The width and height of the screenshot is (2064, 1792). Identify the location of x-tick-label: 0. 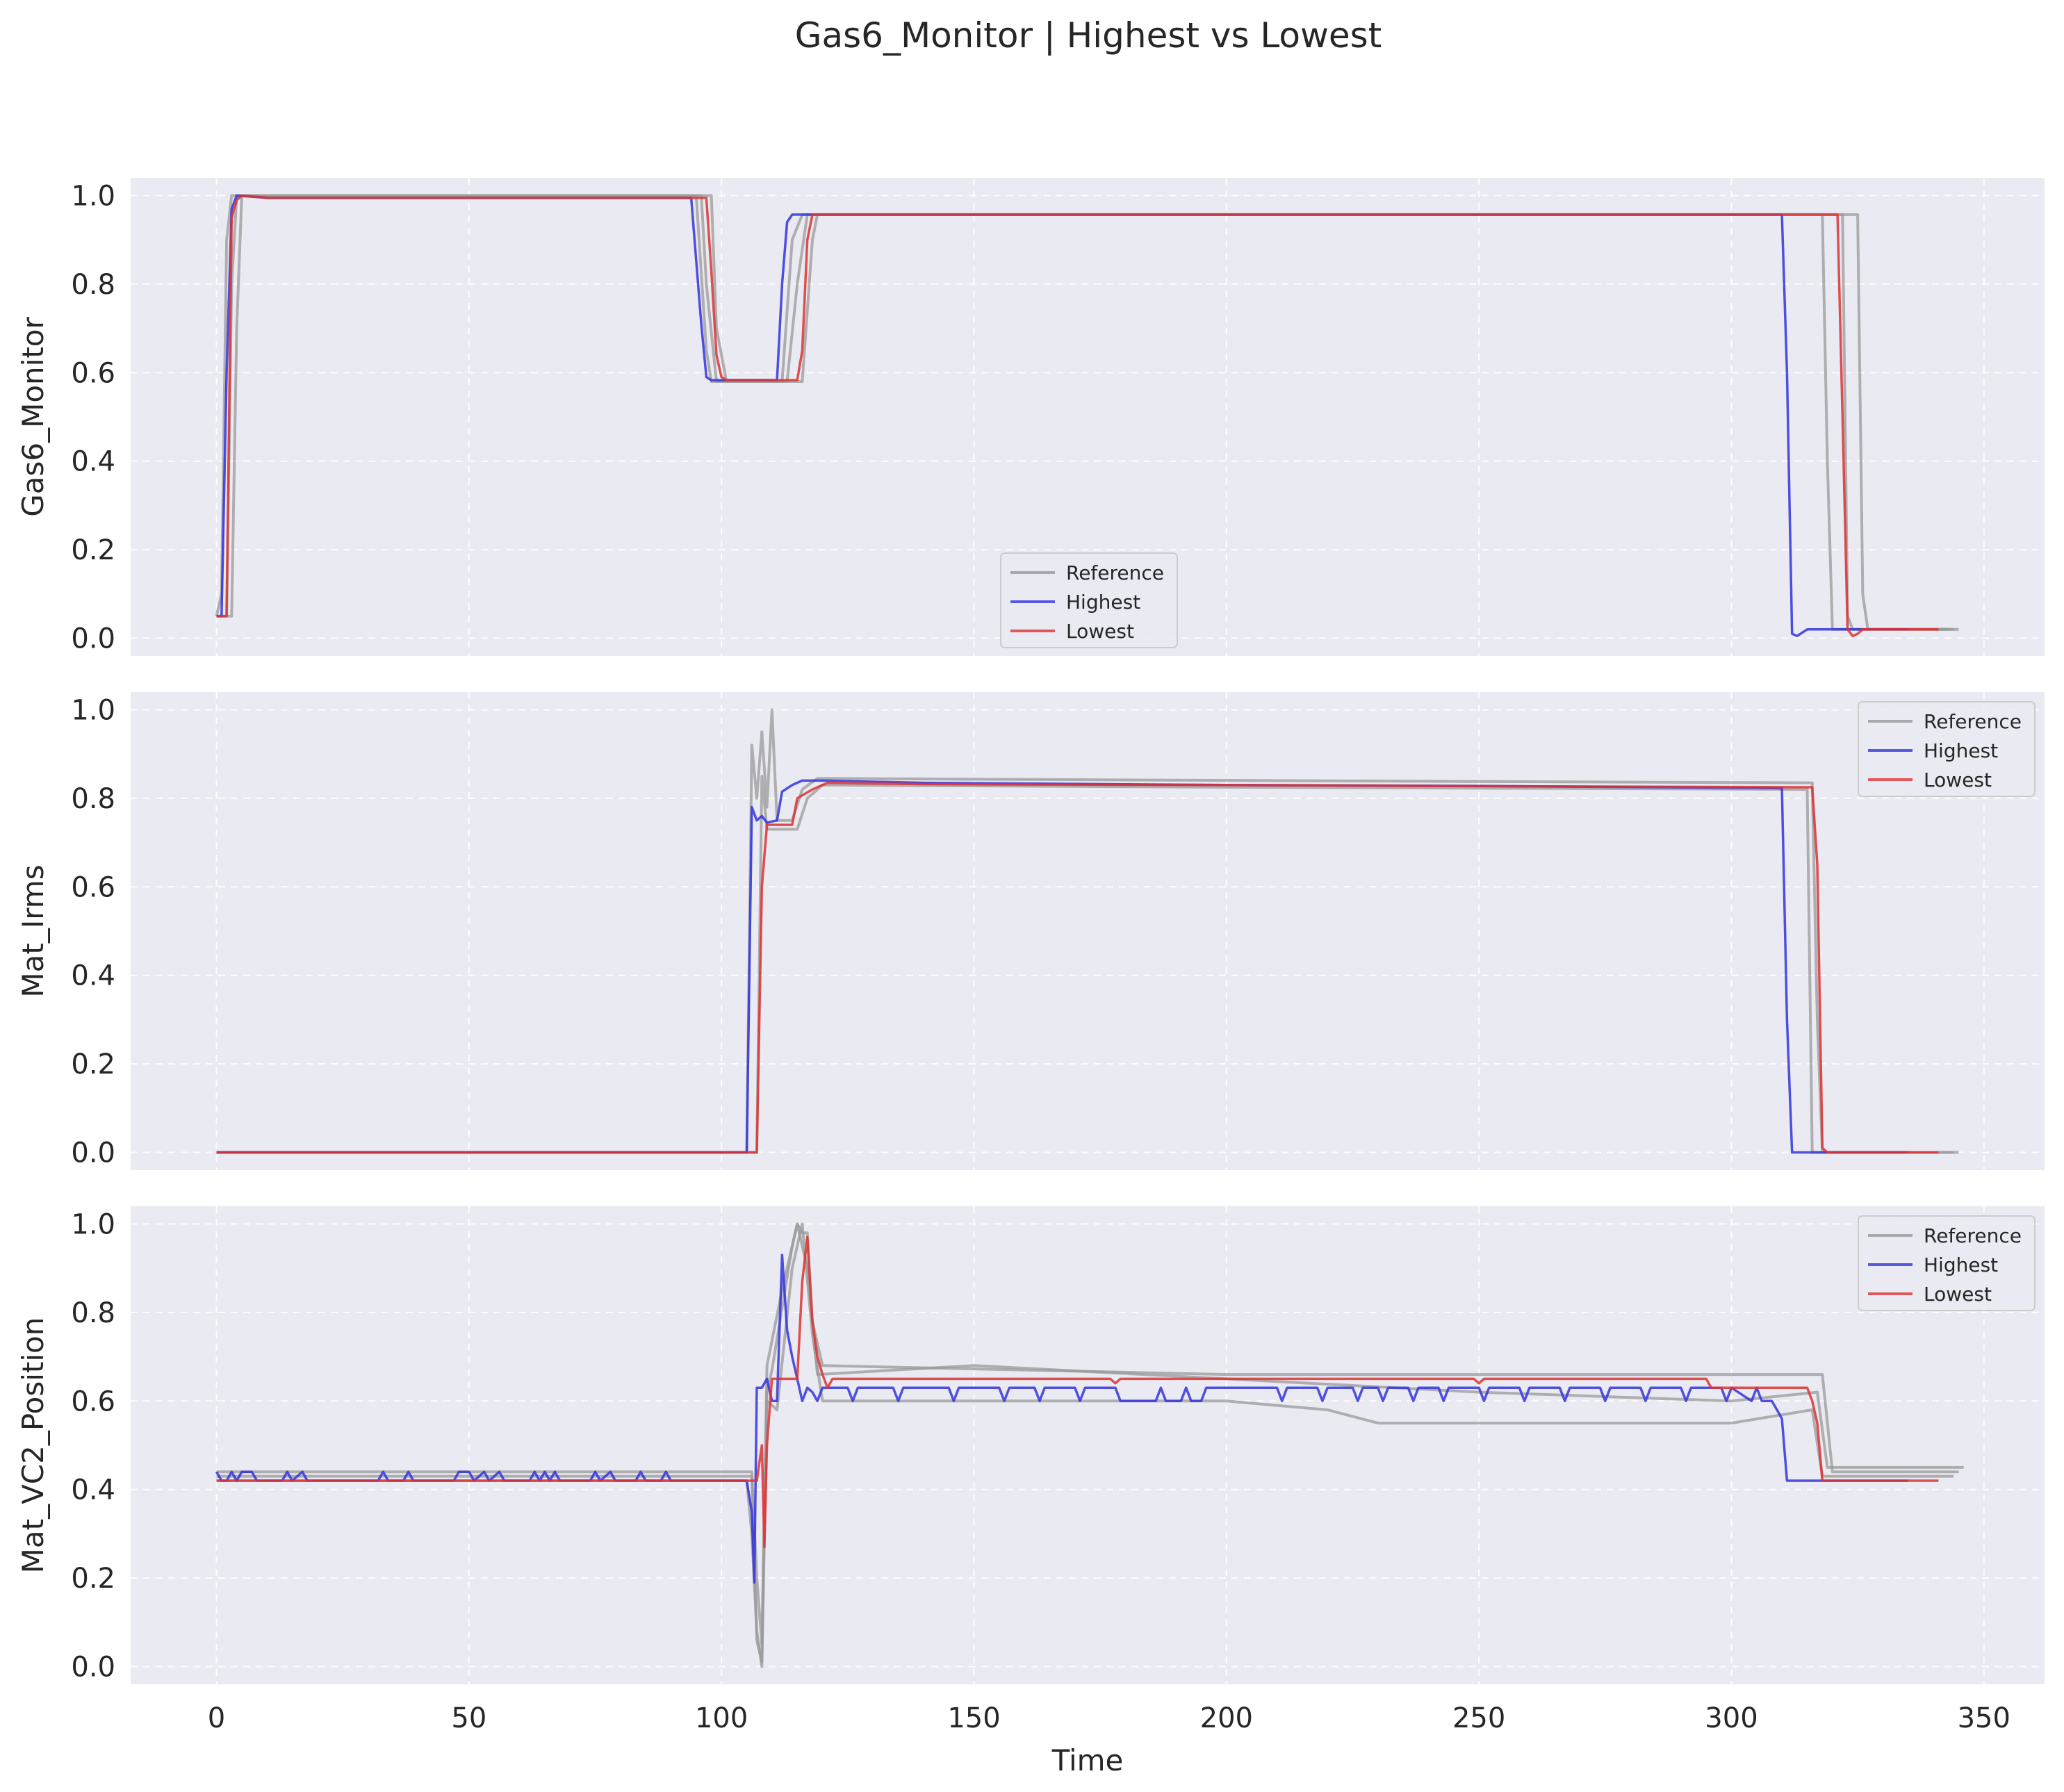
(216, 1718).